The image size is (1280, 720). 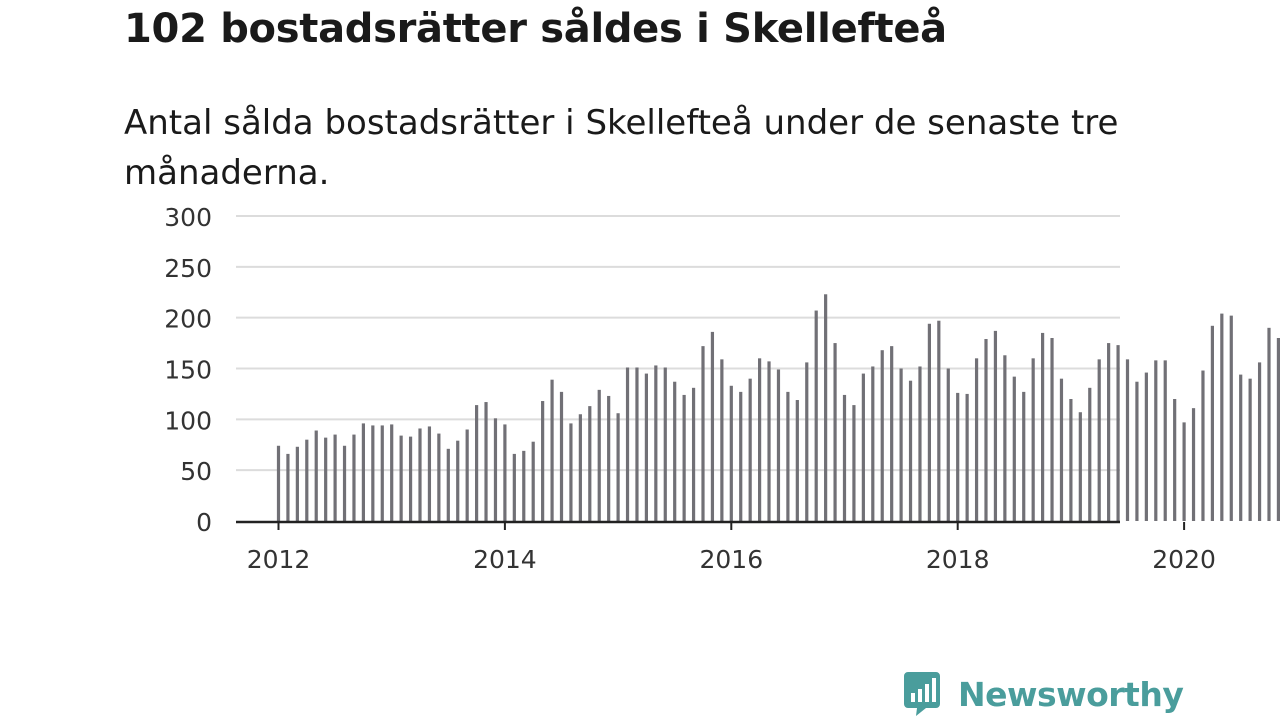 I want to click on x-tick-label: 2020, so click(x=1184, y=559).